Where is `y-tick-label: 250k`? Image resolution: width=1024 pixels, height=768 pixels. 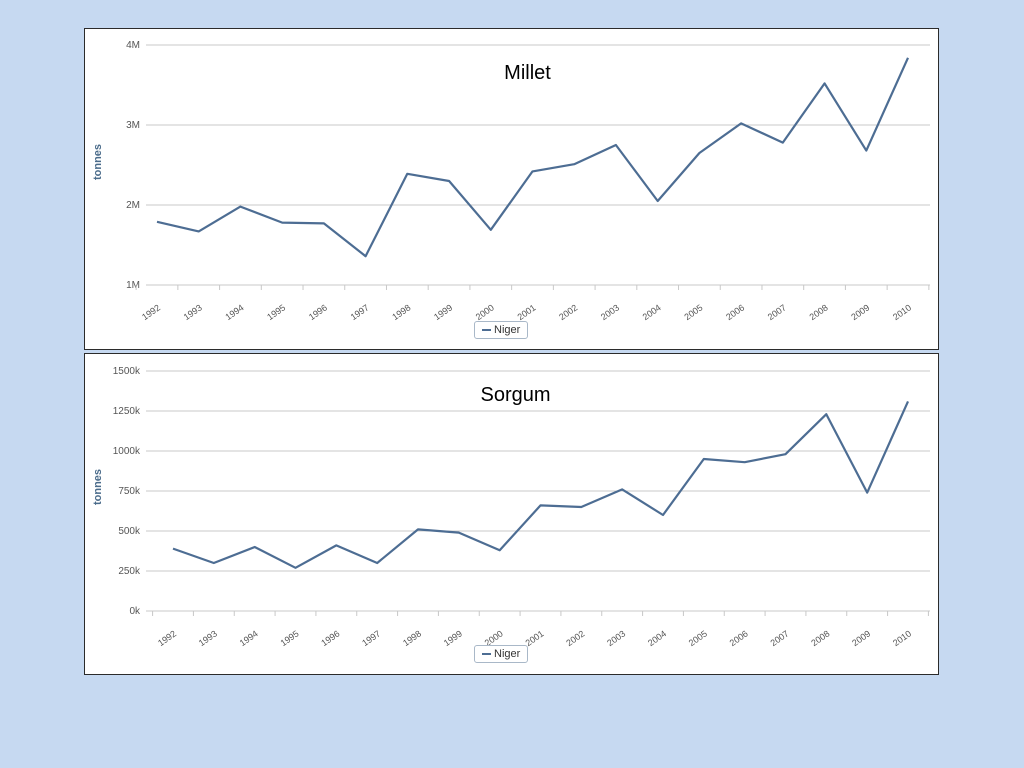 y-tick-label: 250k is located at coordinates (129, 571).